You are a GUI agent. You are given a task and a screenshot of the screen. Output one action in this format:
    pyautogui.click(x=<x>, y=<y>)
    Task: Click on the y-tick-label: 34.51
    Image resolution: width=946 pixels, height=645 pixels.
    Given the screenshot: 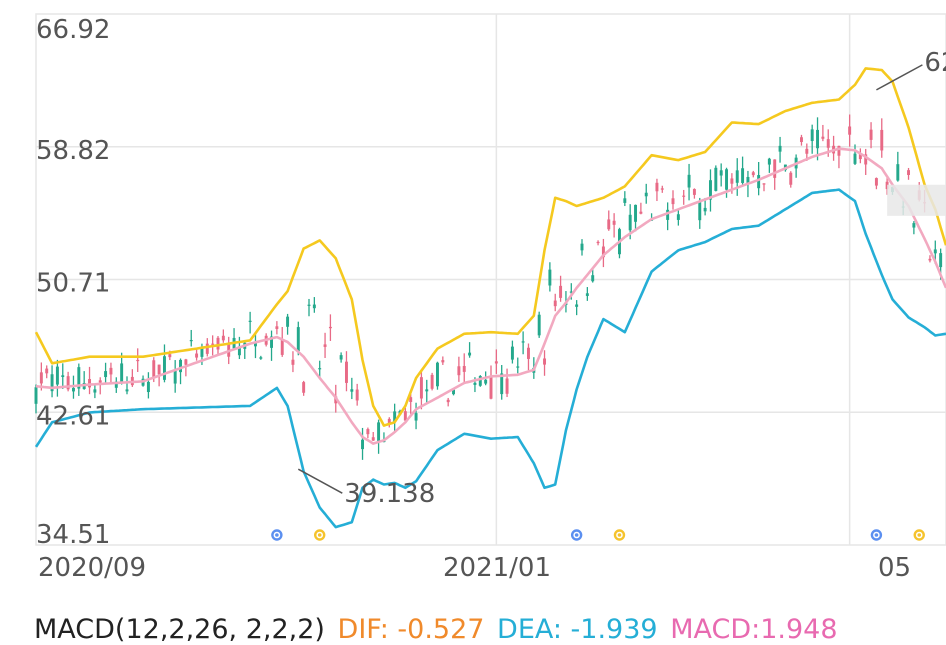 What is the action you would take?
    pyautogui.click(x=73, y=535)
    